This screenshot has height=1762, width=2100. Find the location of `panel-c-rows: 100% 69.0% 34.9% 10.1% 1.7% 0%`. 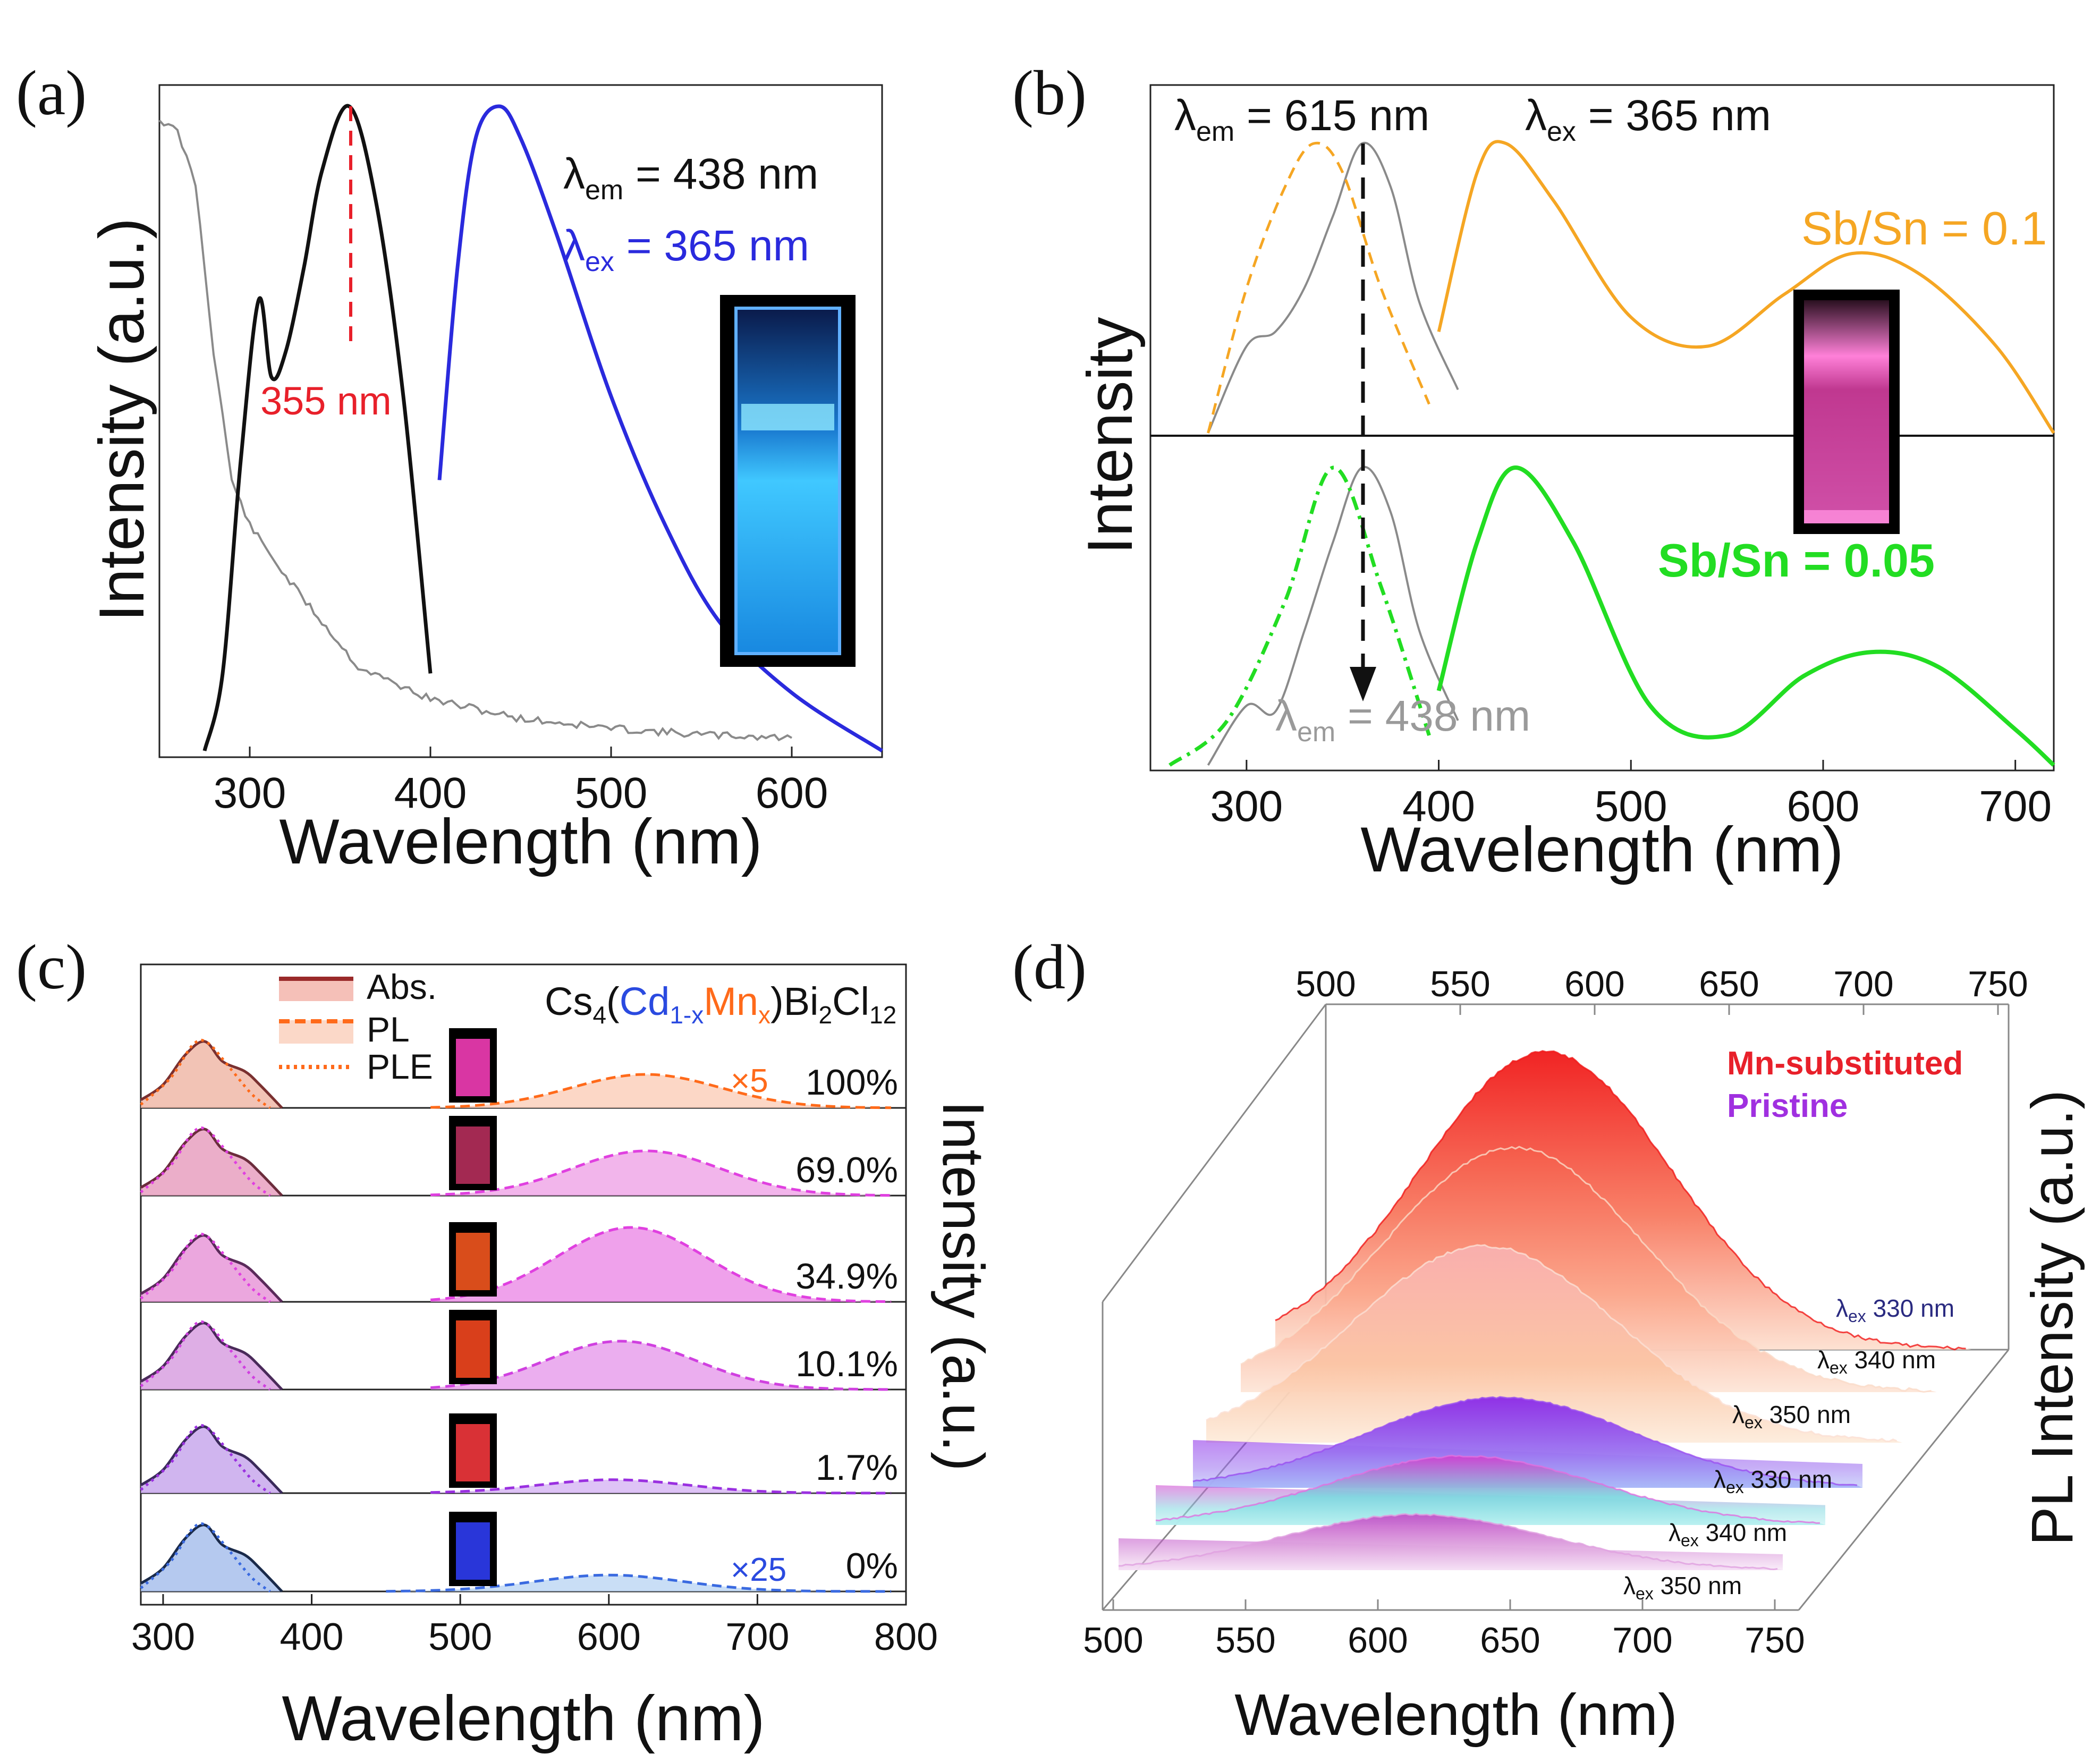

panel-c-rows: 100% 69.0% 34.9% 10.1% 1.7% 0% is located at coordinates (523, 1311).